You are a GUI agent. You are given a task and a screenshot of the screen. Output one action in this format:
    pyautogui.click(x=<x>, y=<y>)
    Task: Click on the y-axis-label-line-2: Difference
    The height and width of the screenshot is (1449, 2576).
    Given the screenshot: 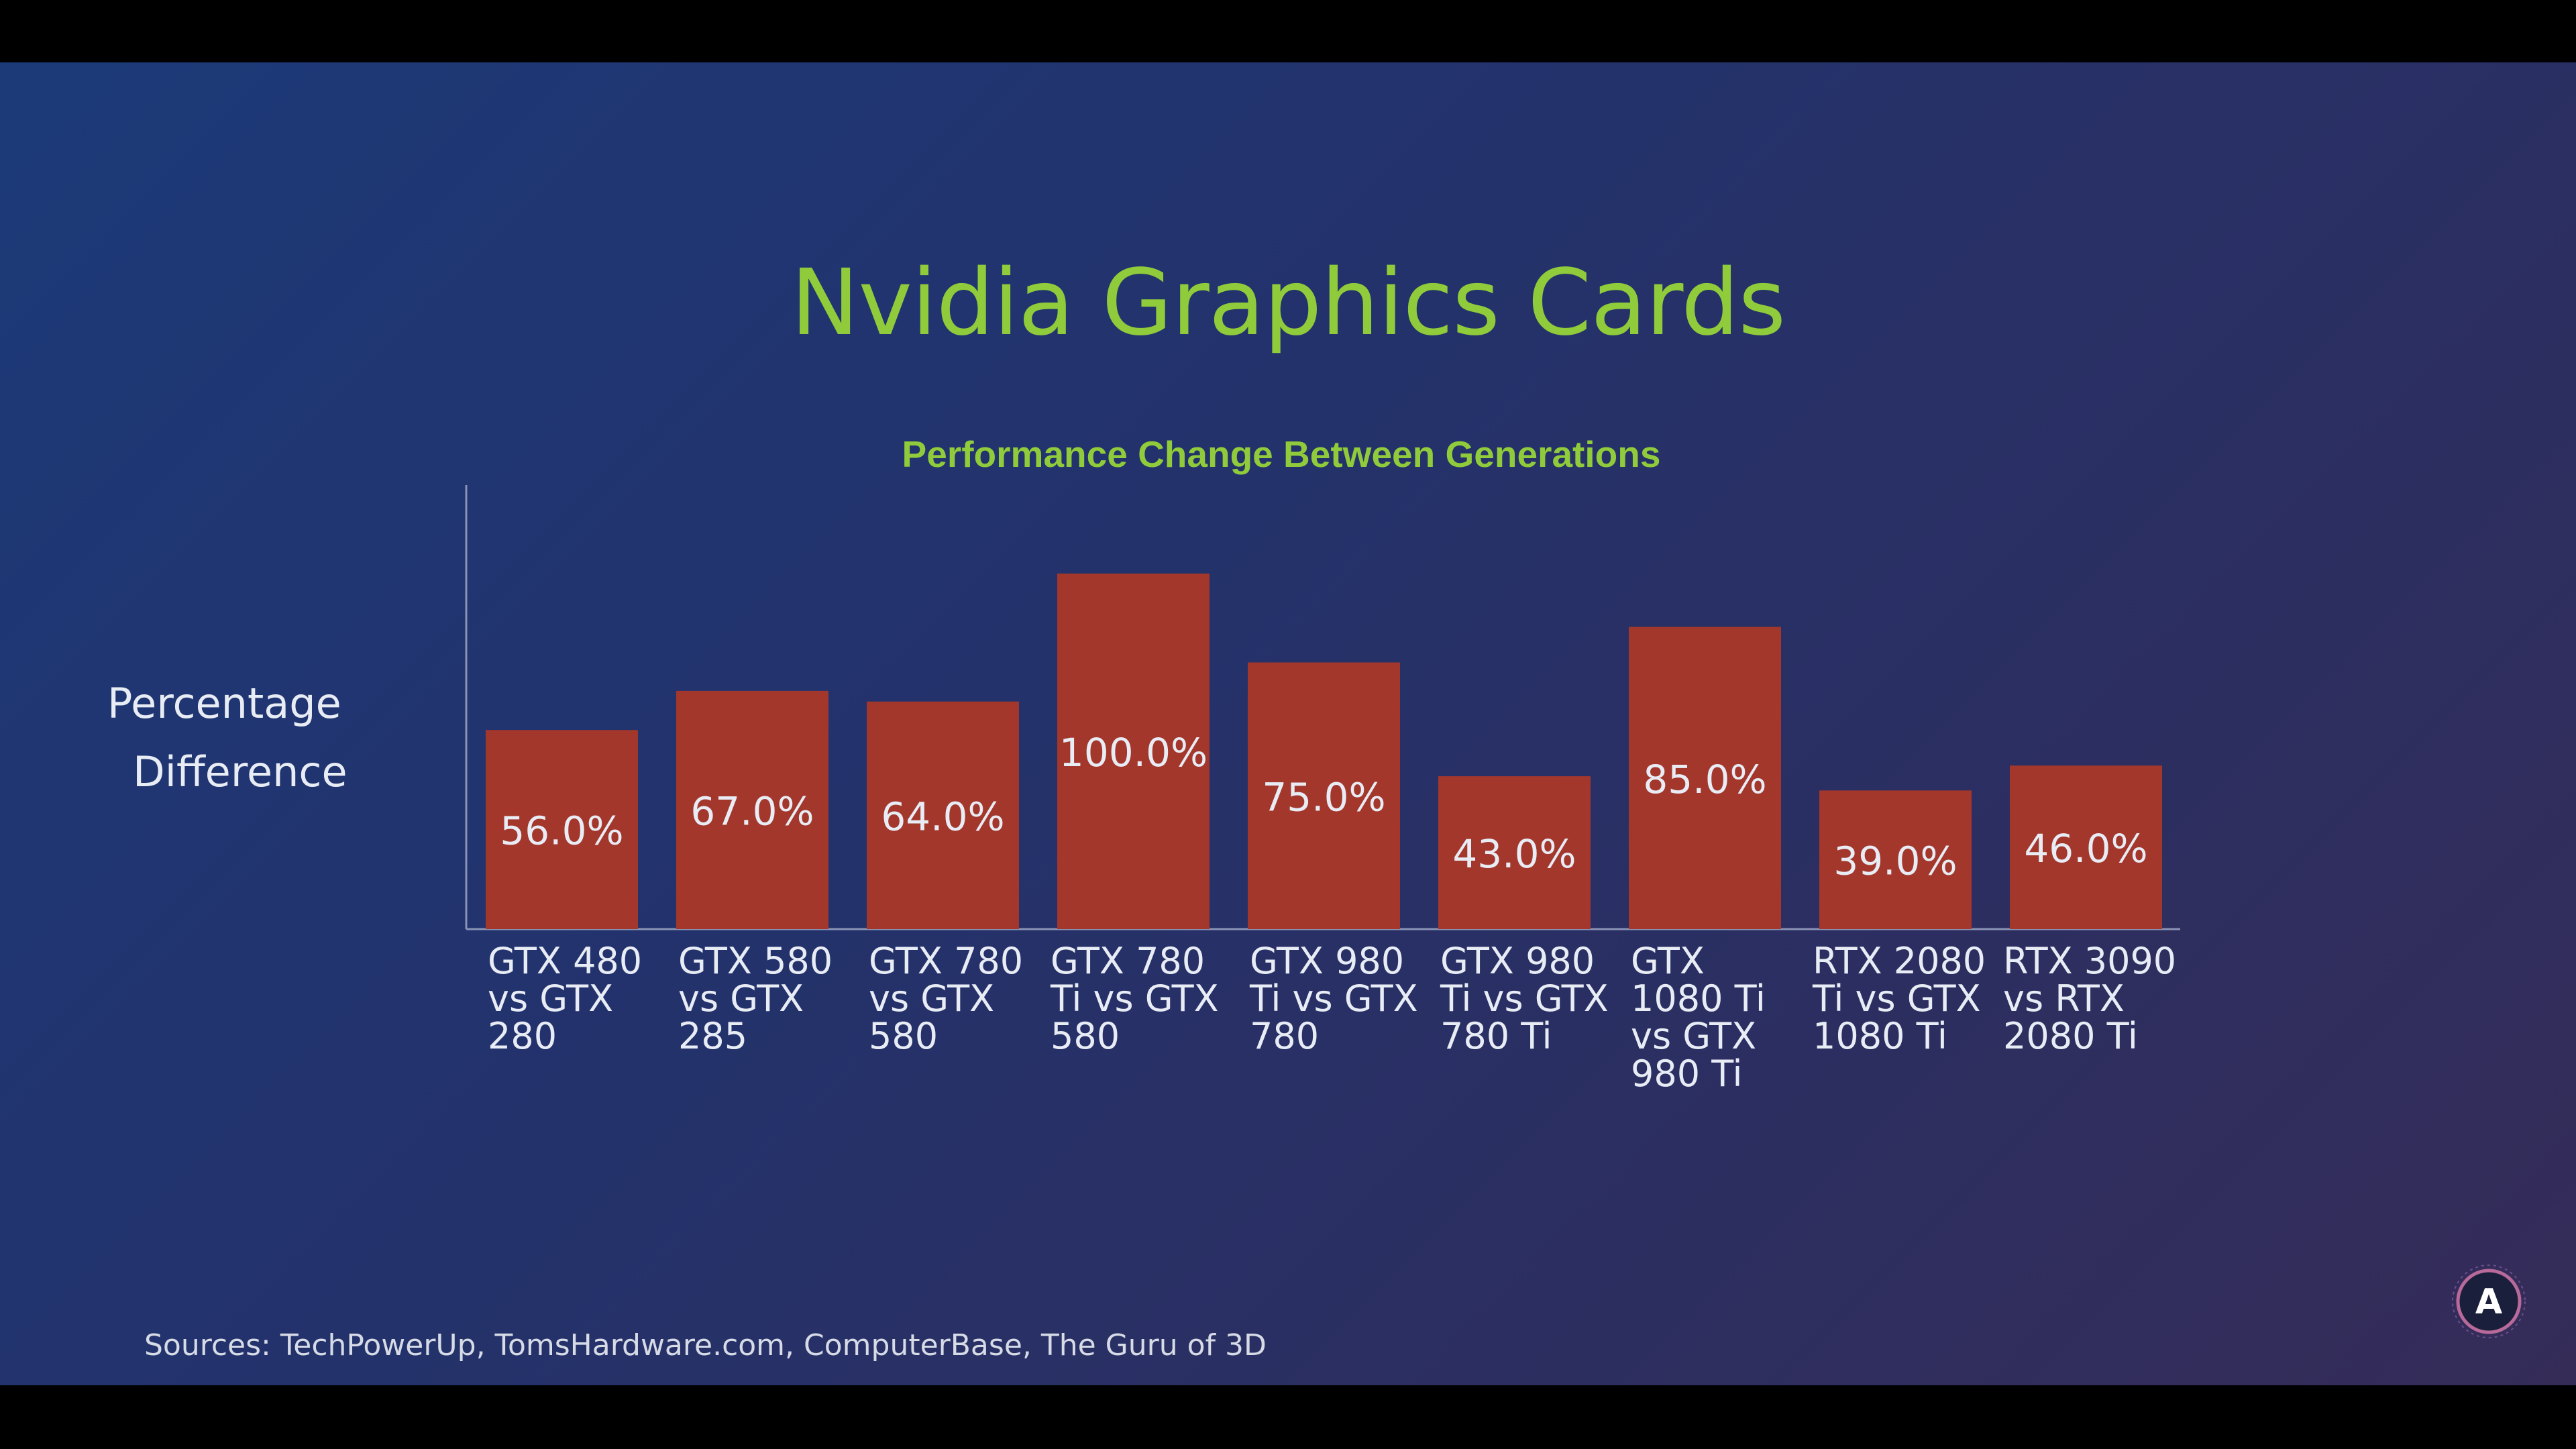 What is the action you would take?
    pyautogui.click(x=240, y=771)
    